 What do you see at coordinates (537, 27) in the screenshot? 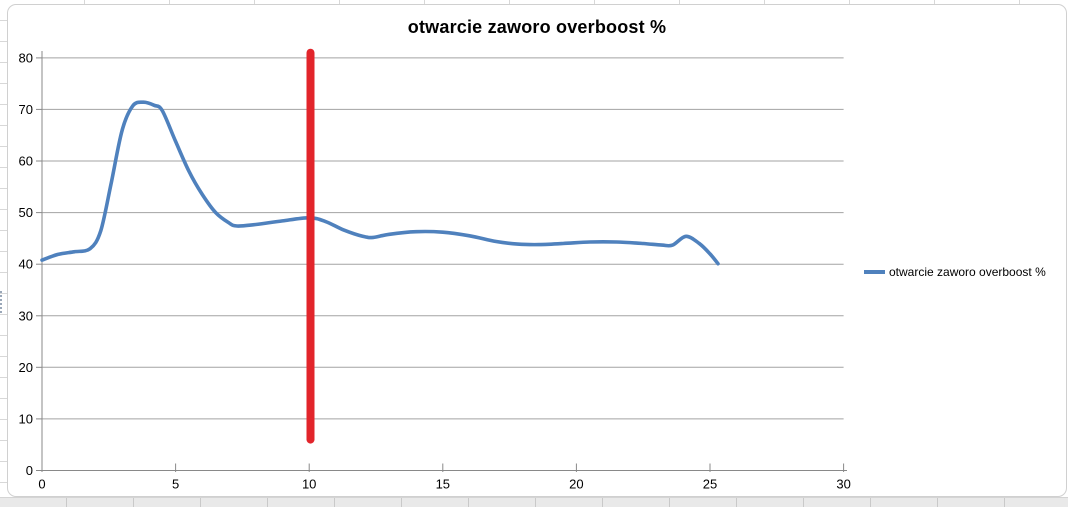
I see `chart-title: otwarcie zaworo overboost %` at bounding box center [537, 27].